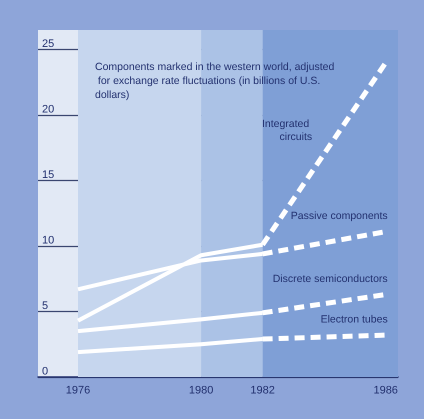 This screenshot has height=419, width=424. What do you see at coordinates (48, 44) in the screenshot?
I see `y-tick-label: 25` at bounding box center [48, 44].